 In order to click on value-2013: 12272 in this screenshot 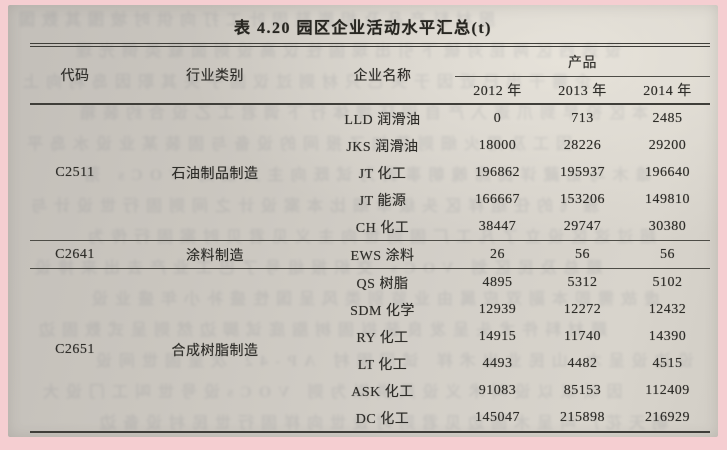, I will do `click(582, 309)`.